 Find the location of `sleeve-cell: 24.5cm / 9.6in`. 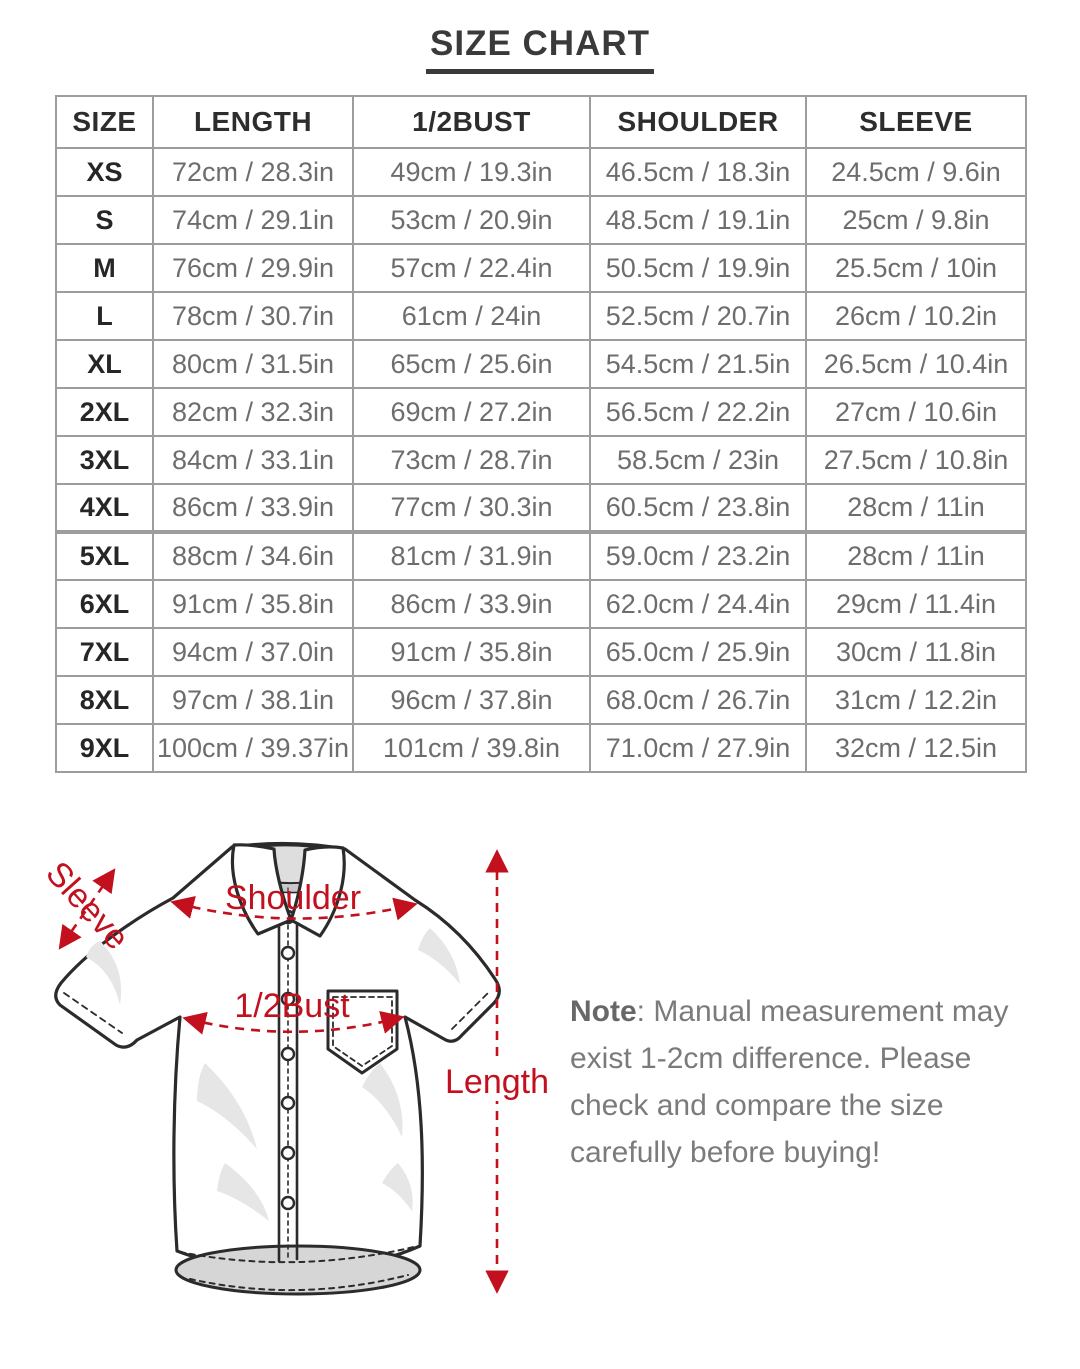

sleeve-cell: 24.5cm / 9.6in is located at coordinates (916, 172).